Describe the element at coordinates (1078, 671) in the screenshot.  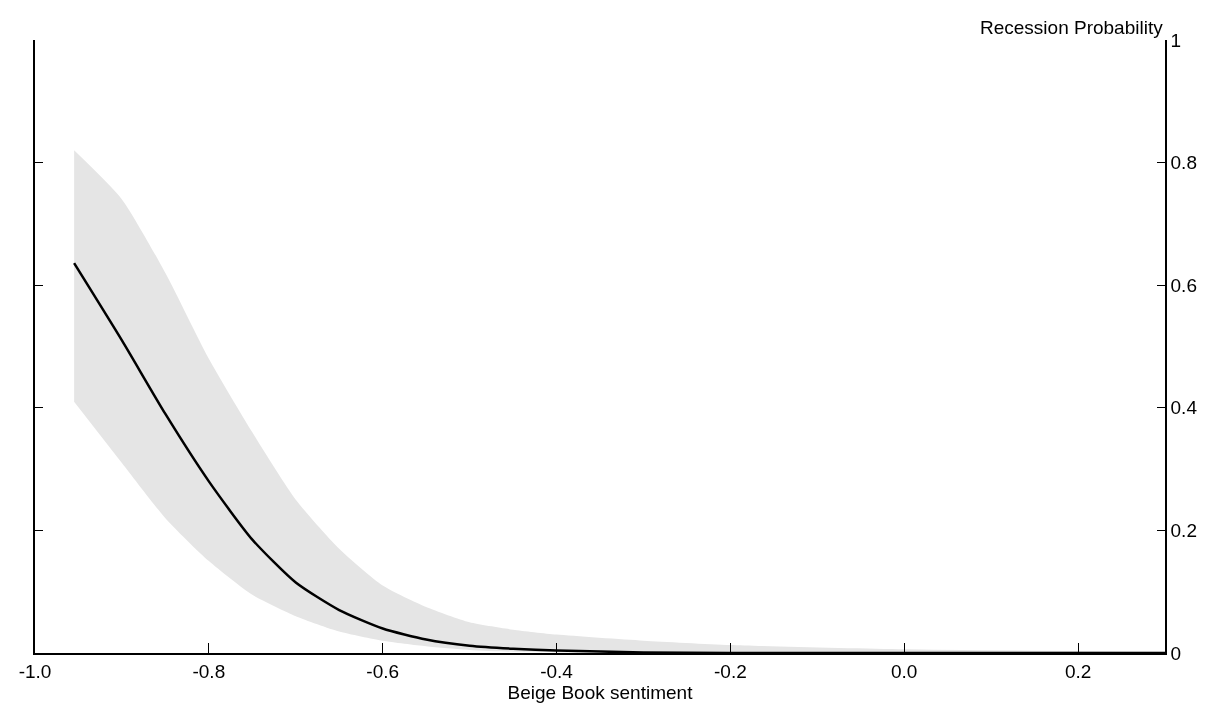
I see `x-tick-label: 0.2` at that location.